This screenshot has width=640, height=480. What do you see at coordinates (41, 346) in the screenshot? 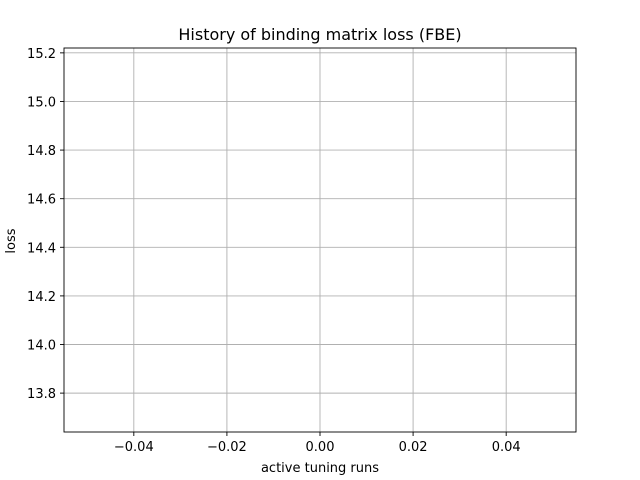
I see `y-tick-label: 14.0` at bounding box center [41, 346].